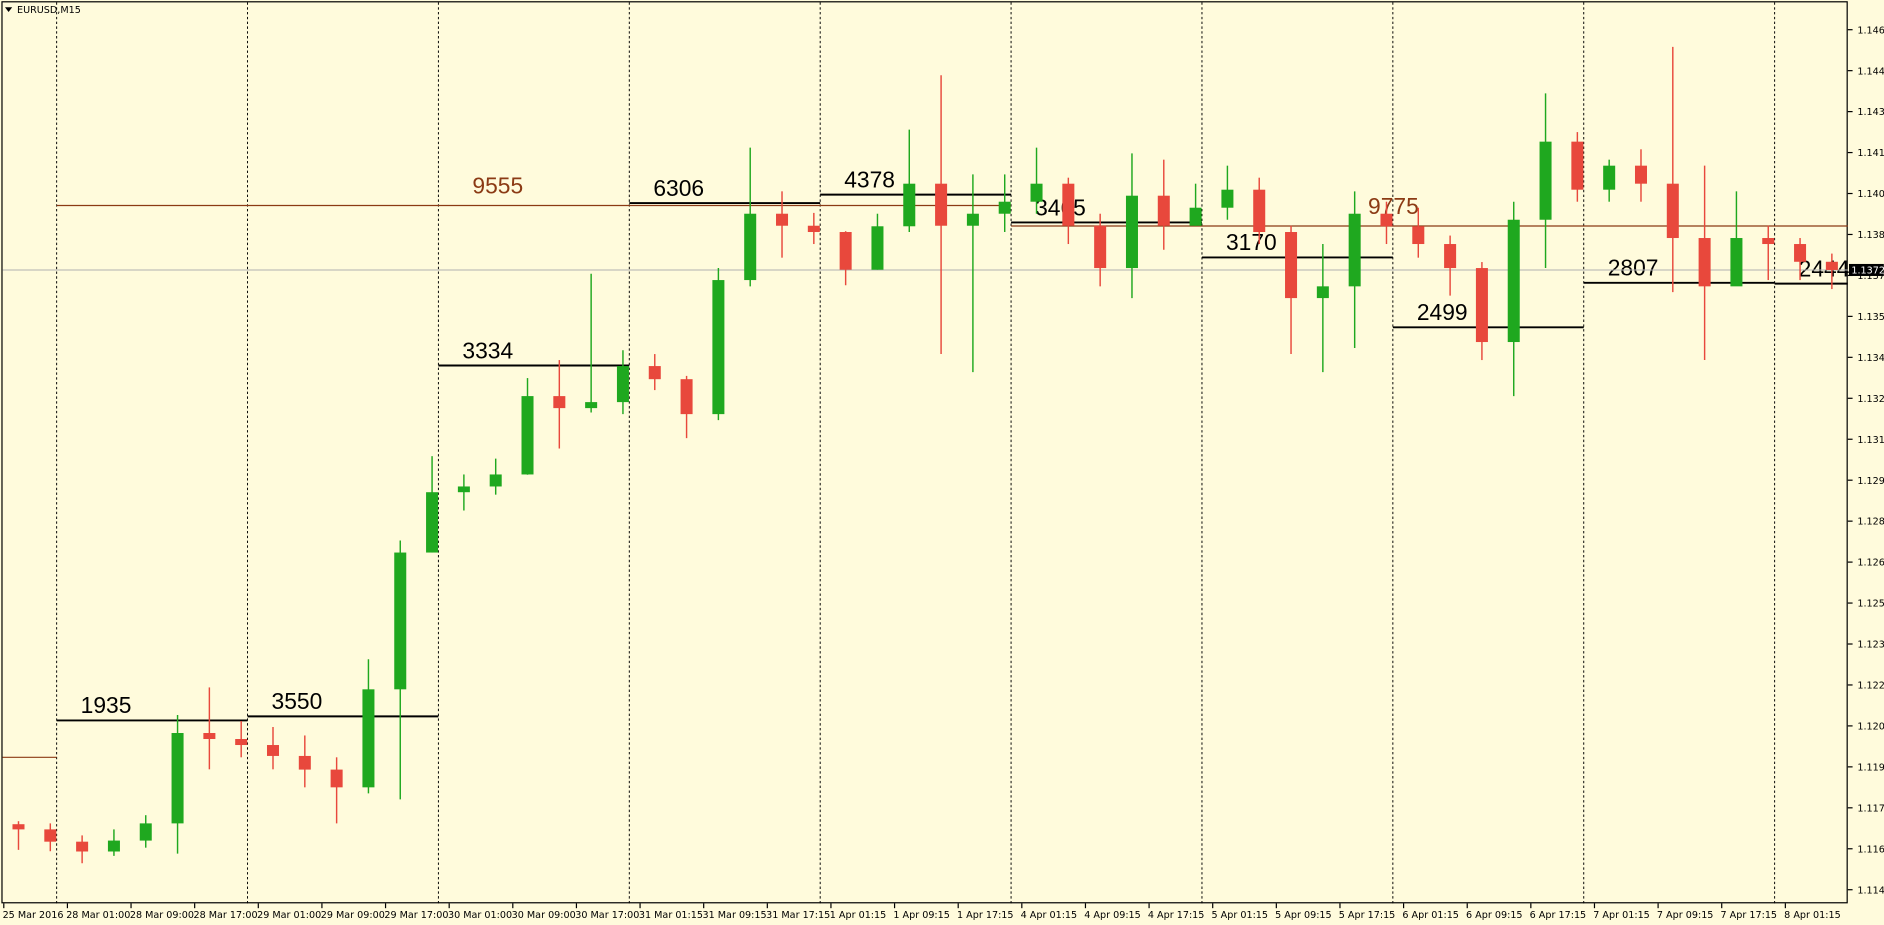 This screenshot has height=925, width=1884. Describe the element at coordinates (1176, 915) in the screenshot. I see `x-tick-label: 4 Apr 17:15` at that location.